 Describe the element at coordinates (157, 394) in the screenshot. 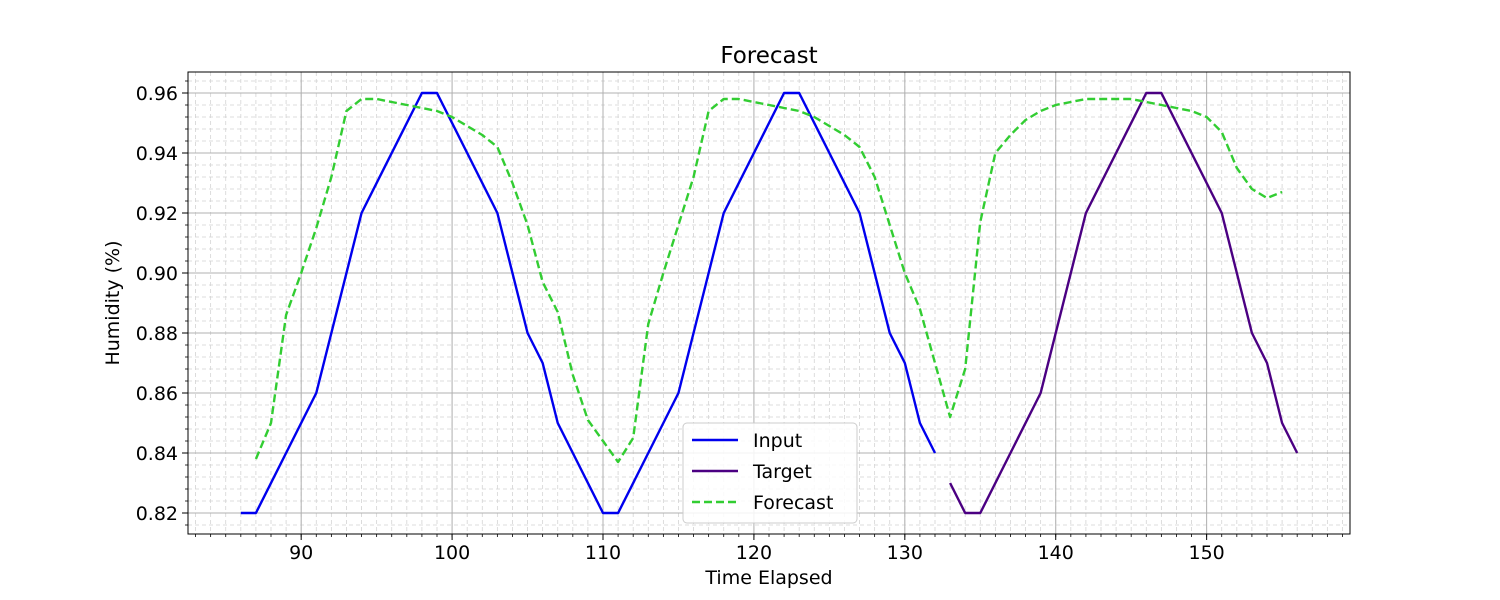

I see `y-tick-label: 0.86` at that location.